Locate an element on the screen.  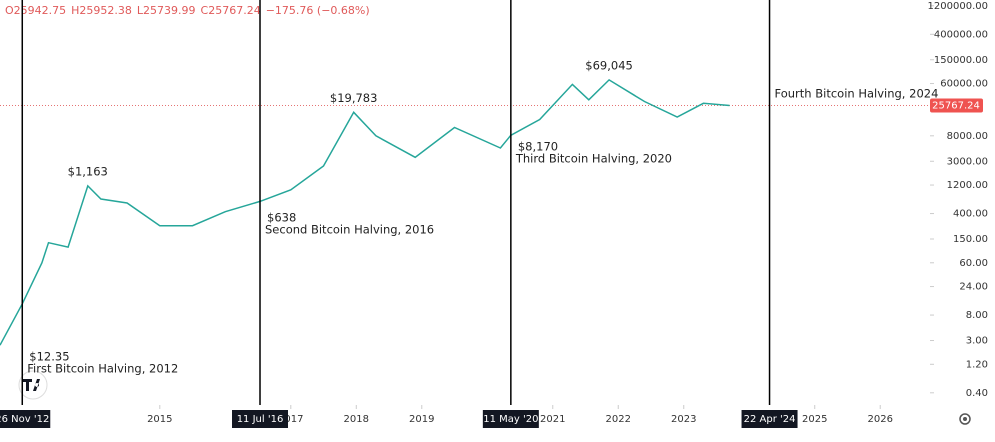
x-tick-label: 2026 is located at coordinates (879, 419).